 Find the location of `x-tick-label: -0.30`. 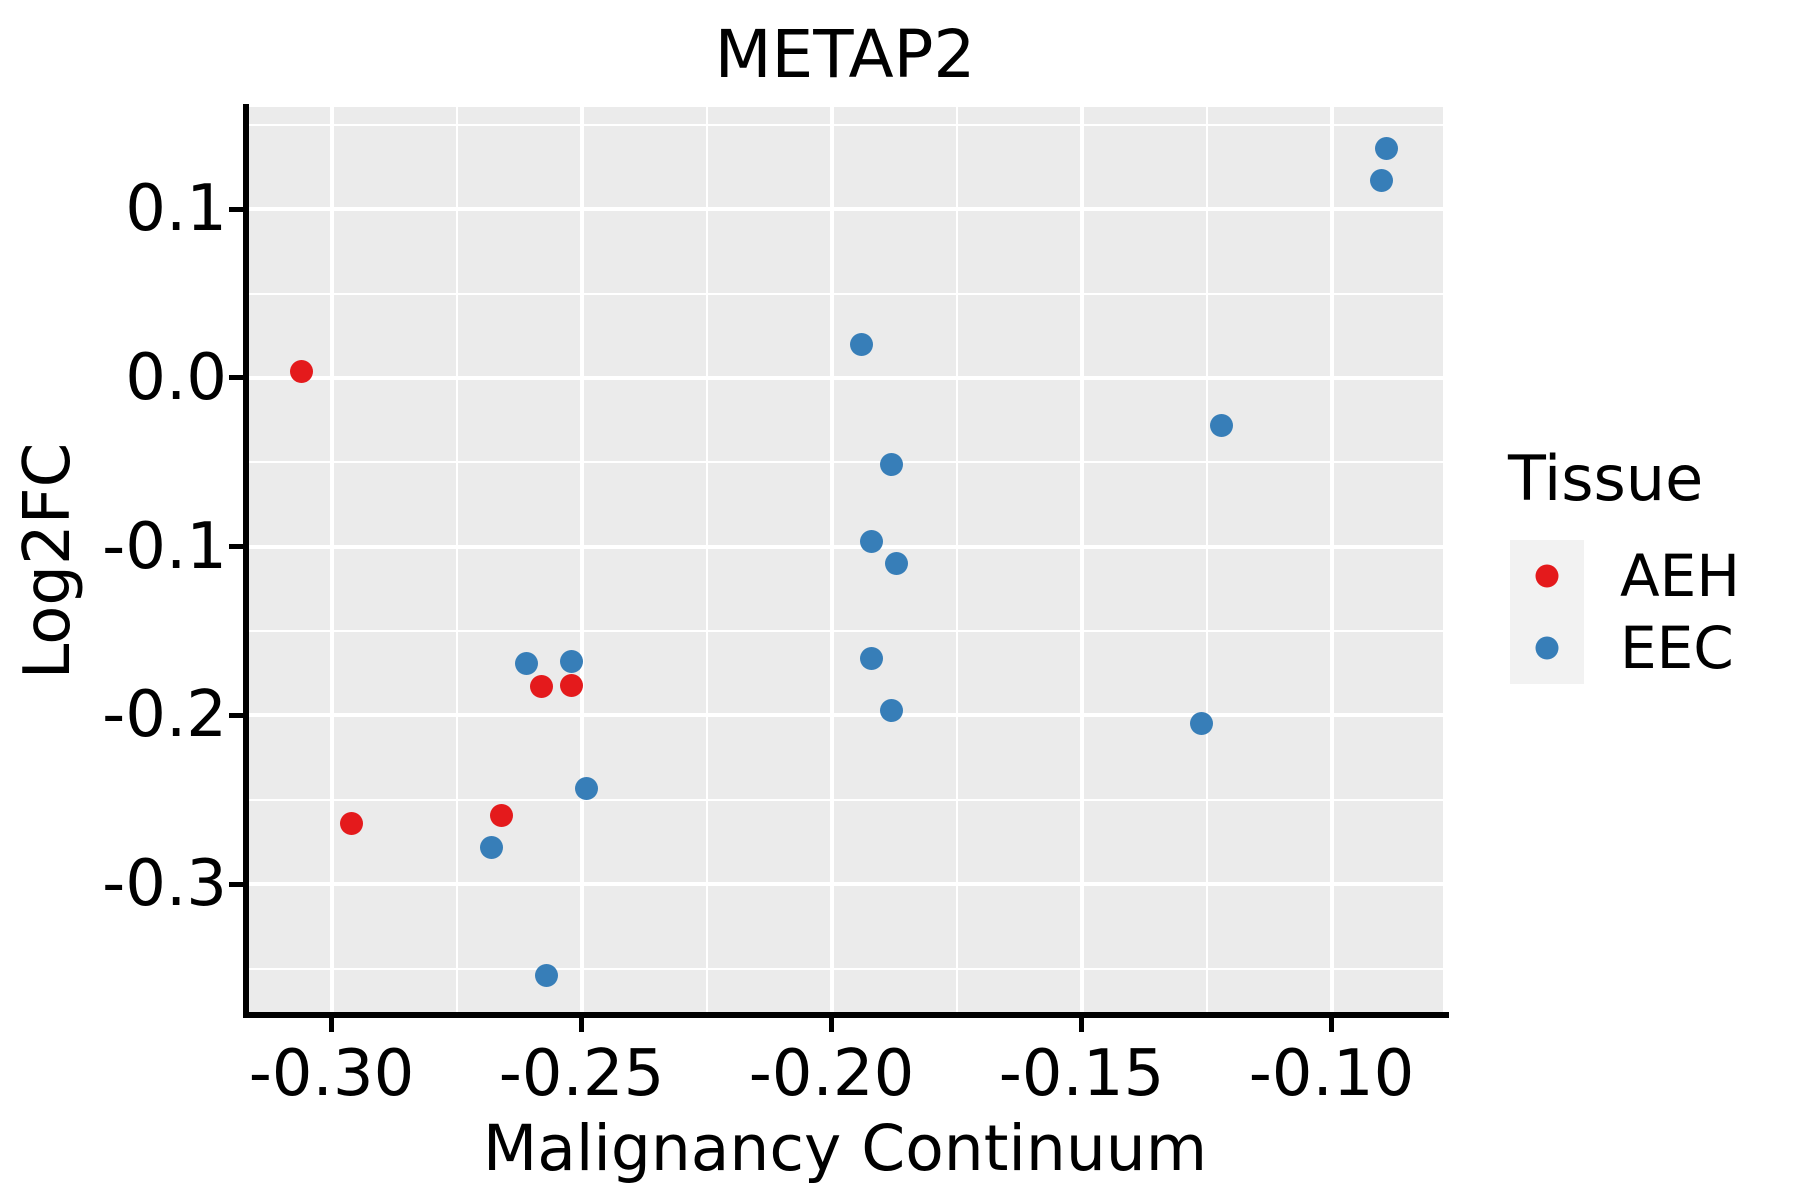

x-tick-label: -0.30 is located at coordinates (331, 1074).